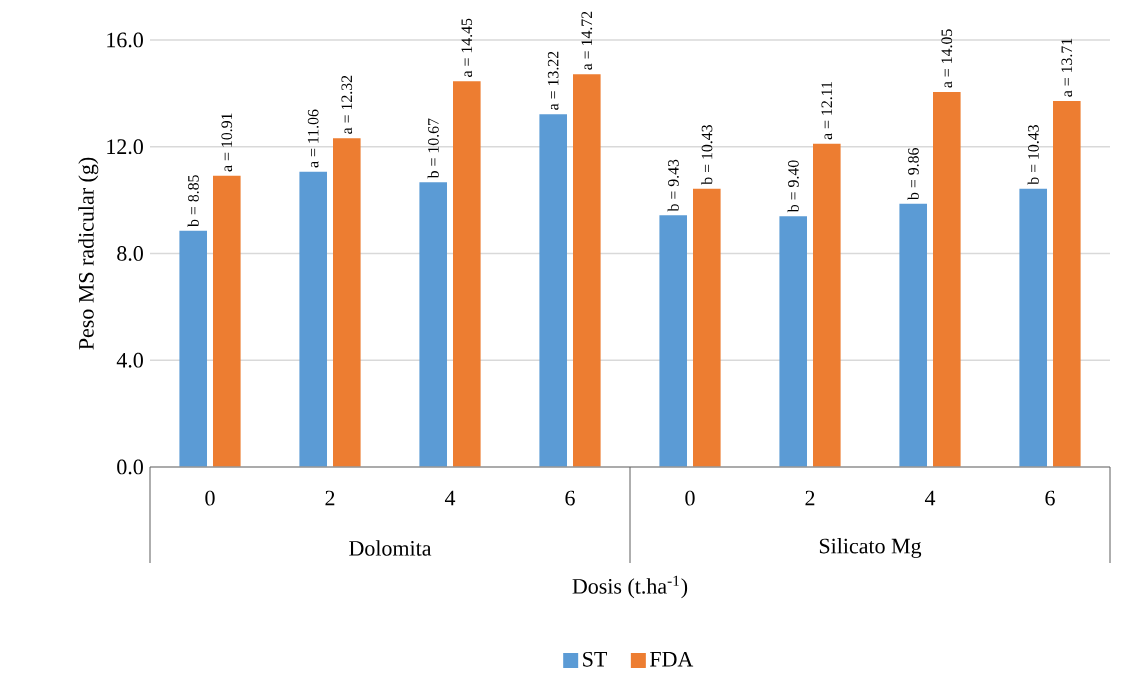  Describe the element at coordinates (88, 253) in the screenshot. I see `y-axis-title: Peso MS radicular (g)` at that location.